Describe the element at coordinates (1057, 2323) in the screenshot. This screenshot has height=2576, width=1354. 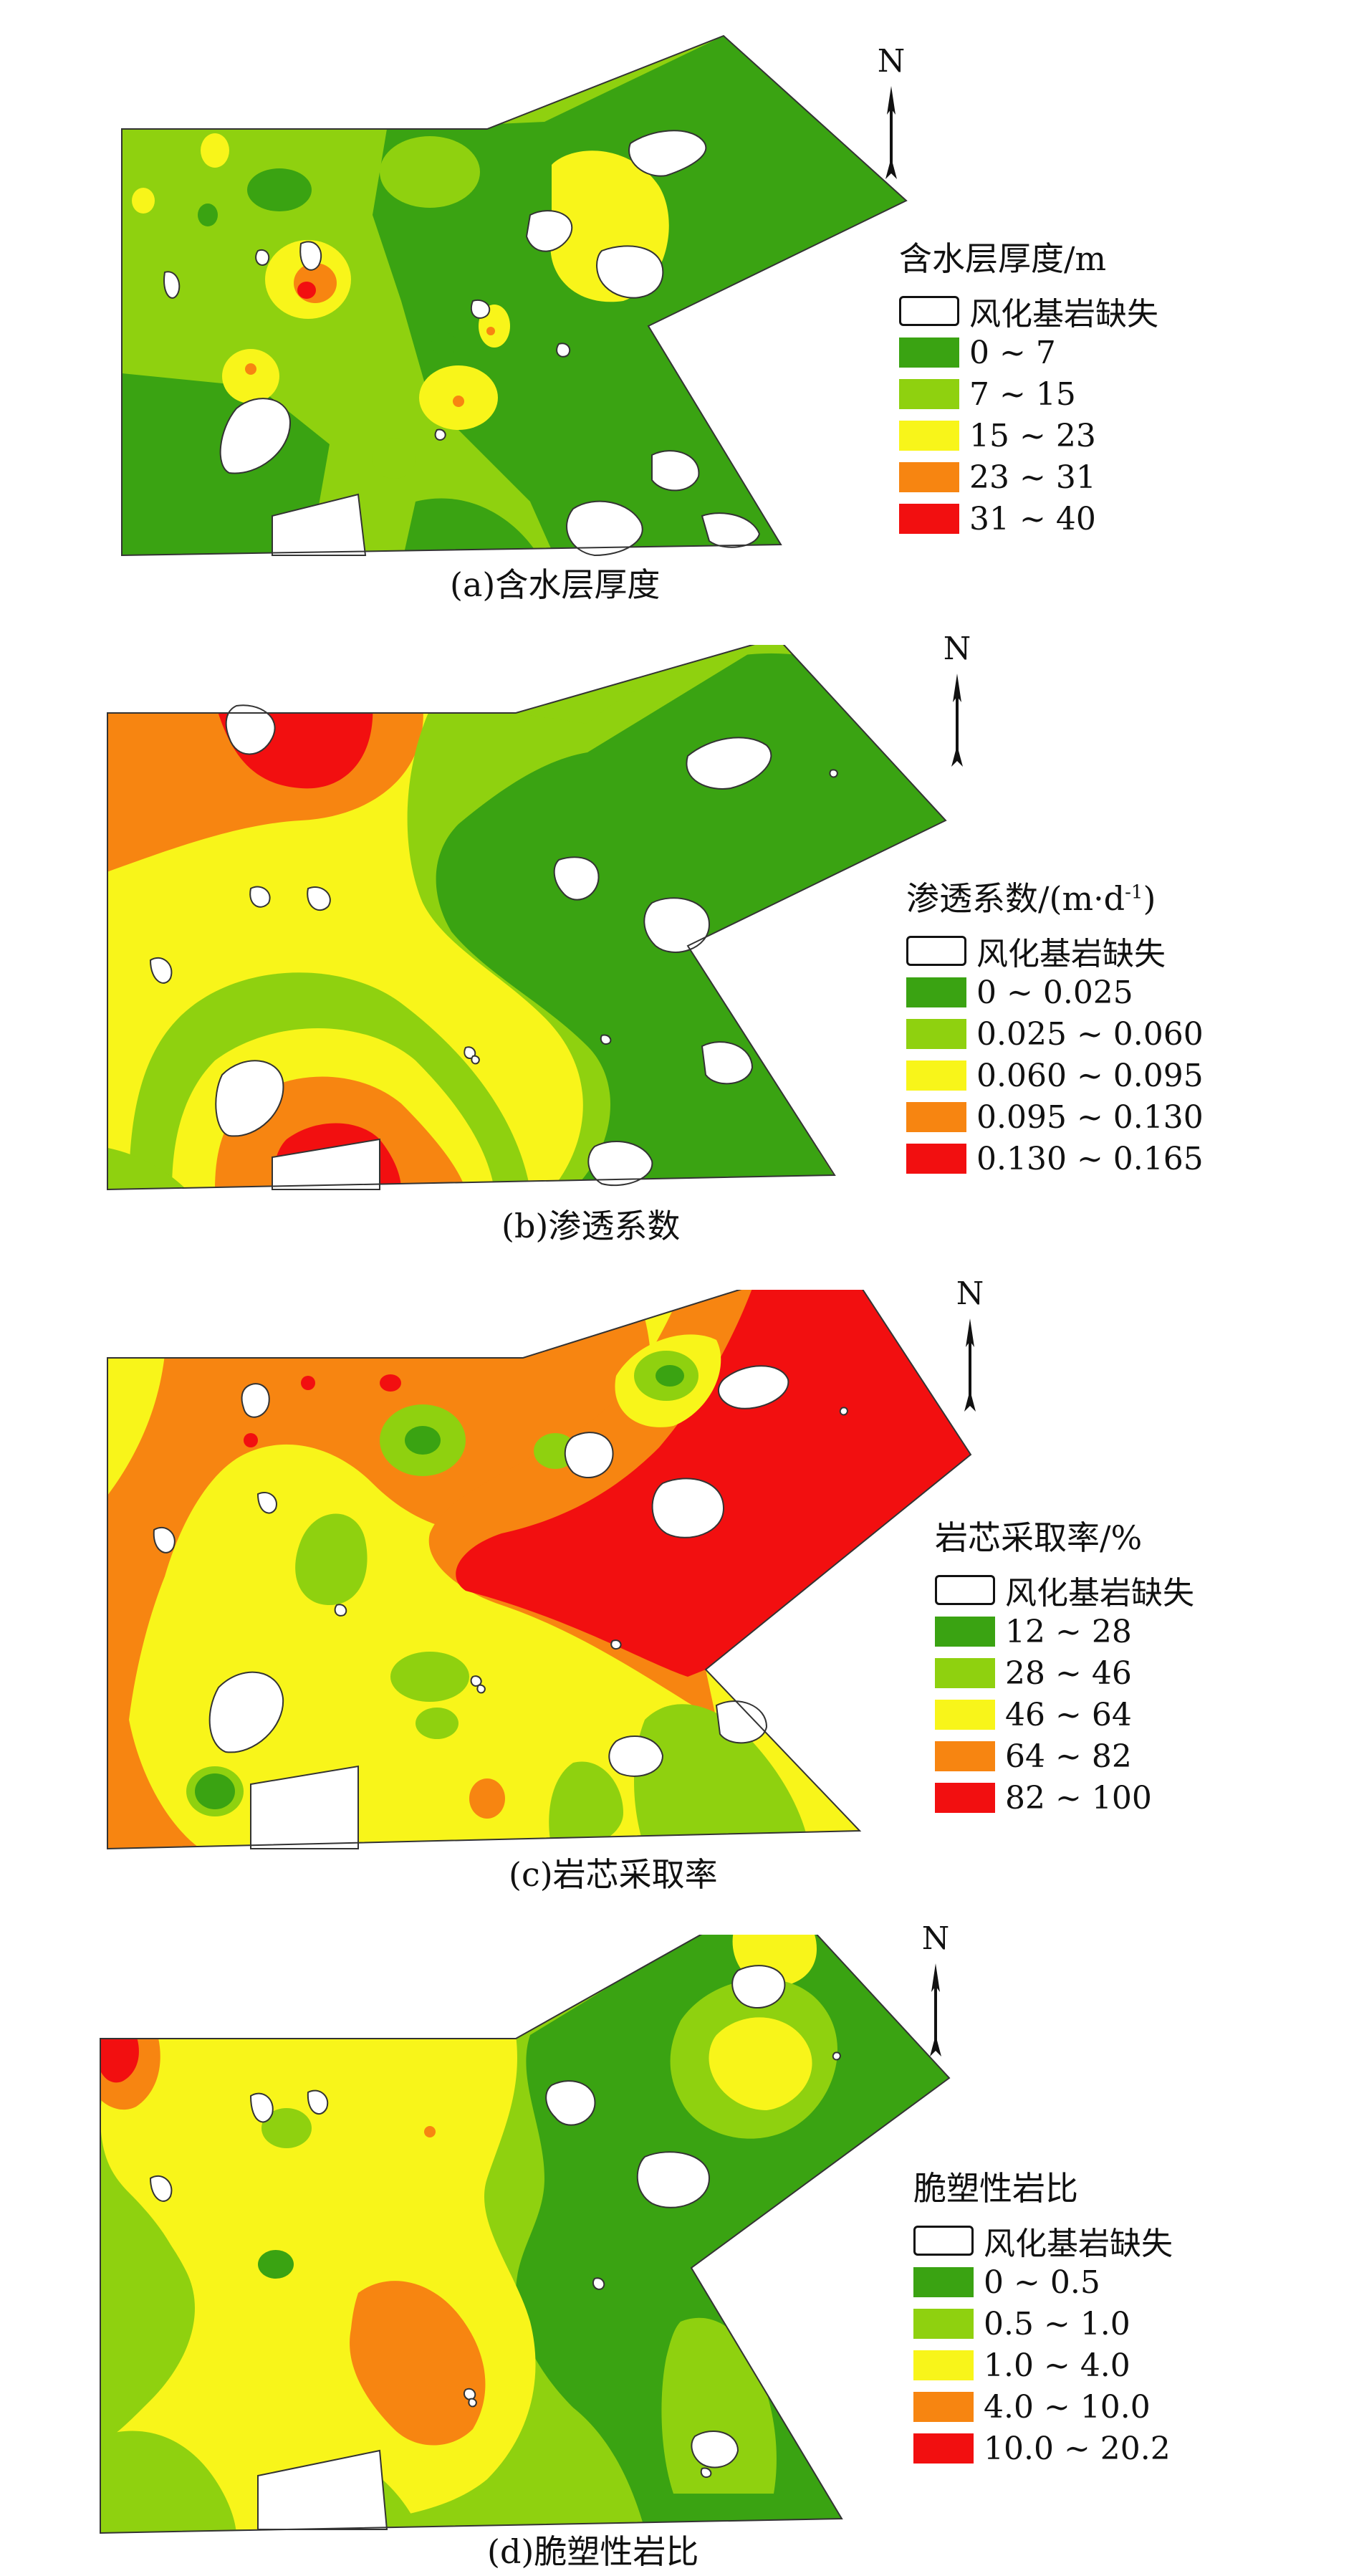
I see `legend-label: 0.5 ~ 1.0` at that location.